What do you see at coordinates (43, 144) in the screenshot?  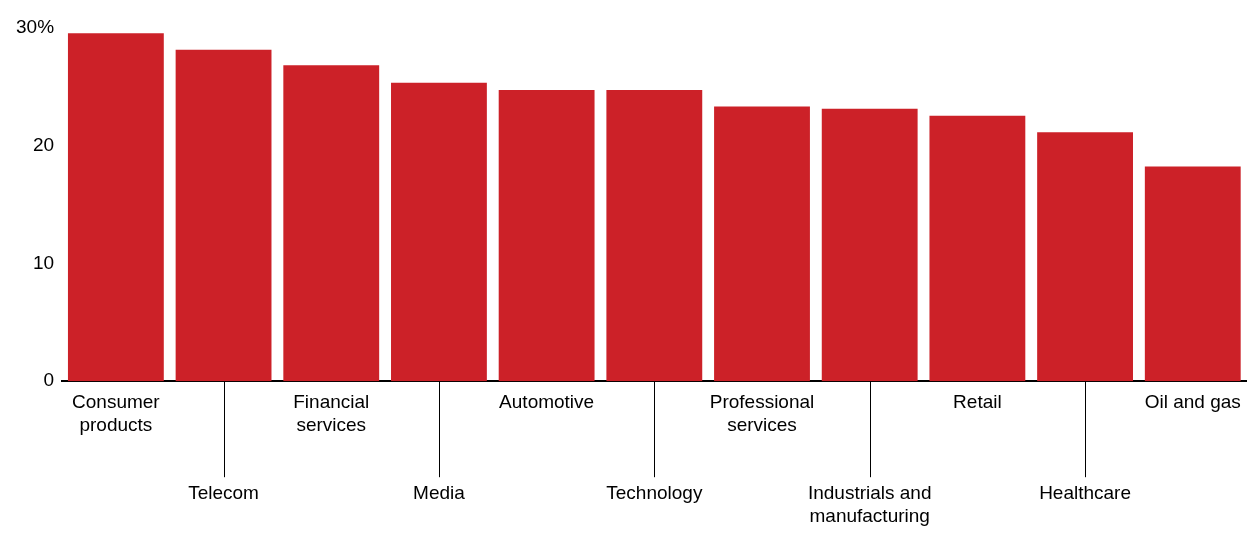 I see `y-tick-label: 20` at bounding box center [43, 144].